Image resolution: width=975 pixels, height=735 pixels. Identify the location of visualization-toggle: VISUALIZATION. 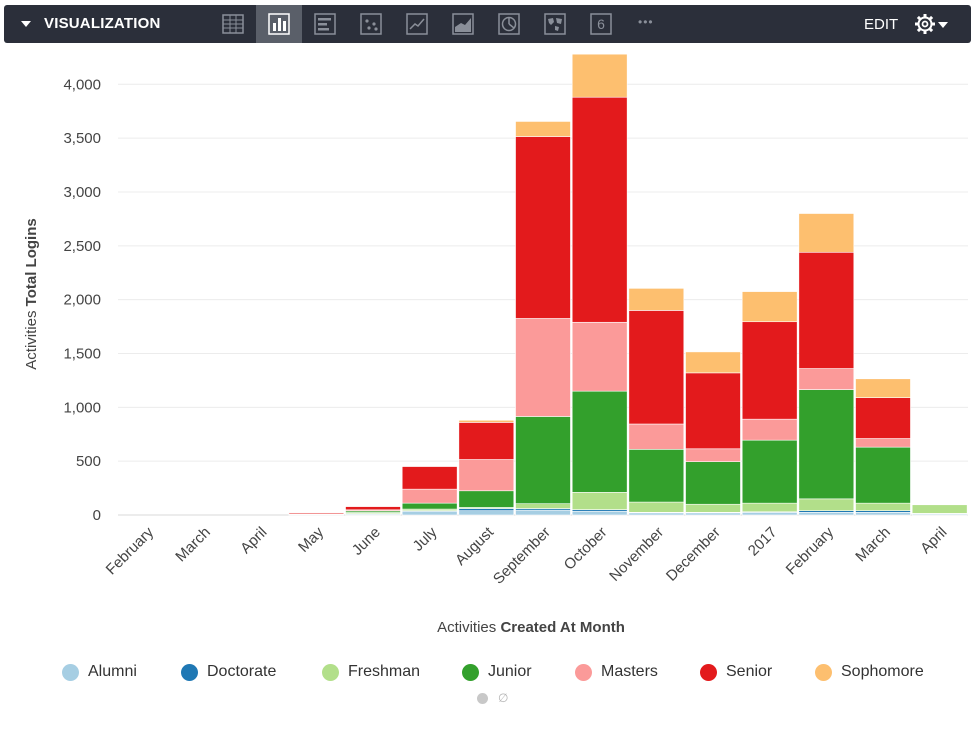
(104, 24).